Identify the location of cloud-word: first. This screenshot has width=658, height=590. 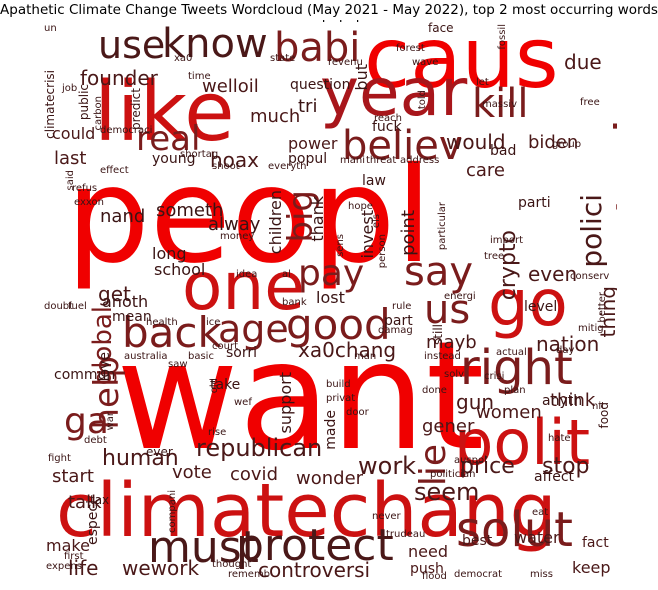
(74, 556).